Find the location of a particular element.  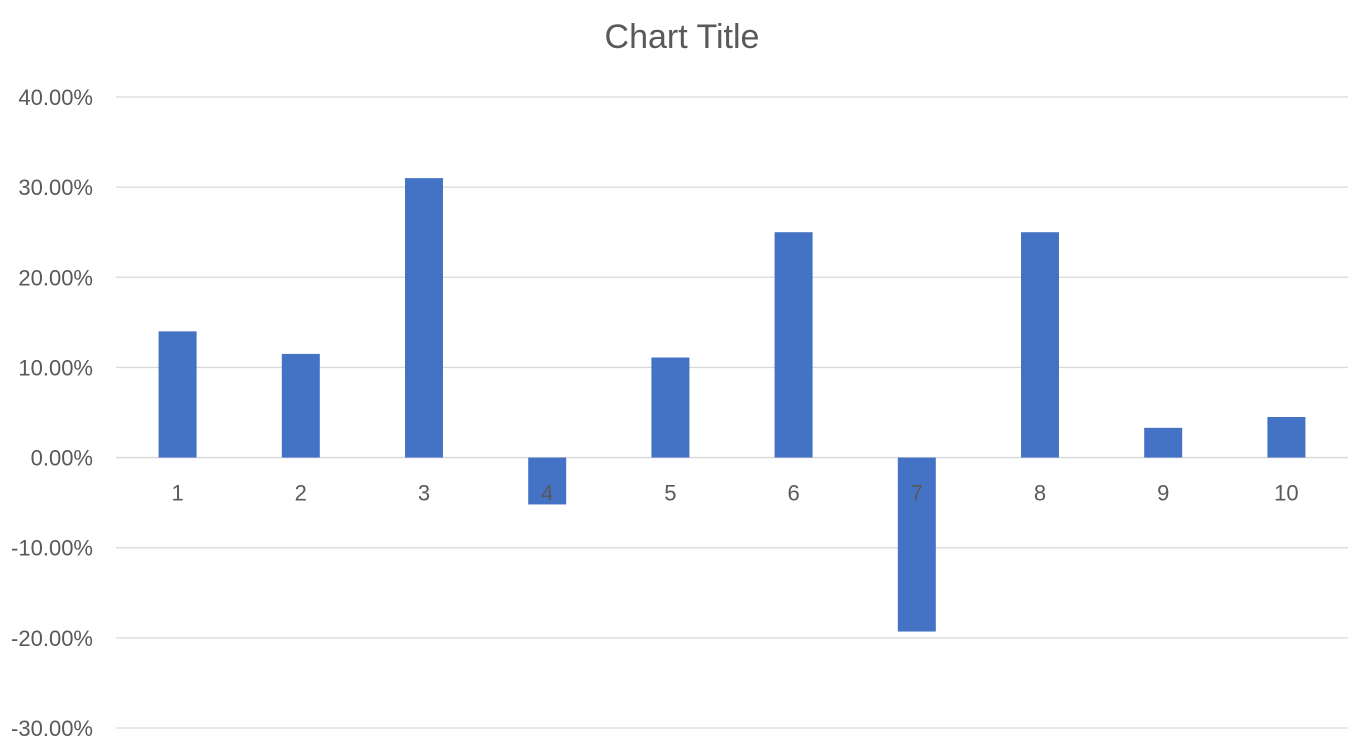

x-tick-label: 2 is located at coordinates (301, 493).